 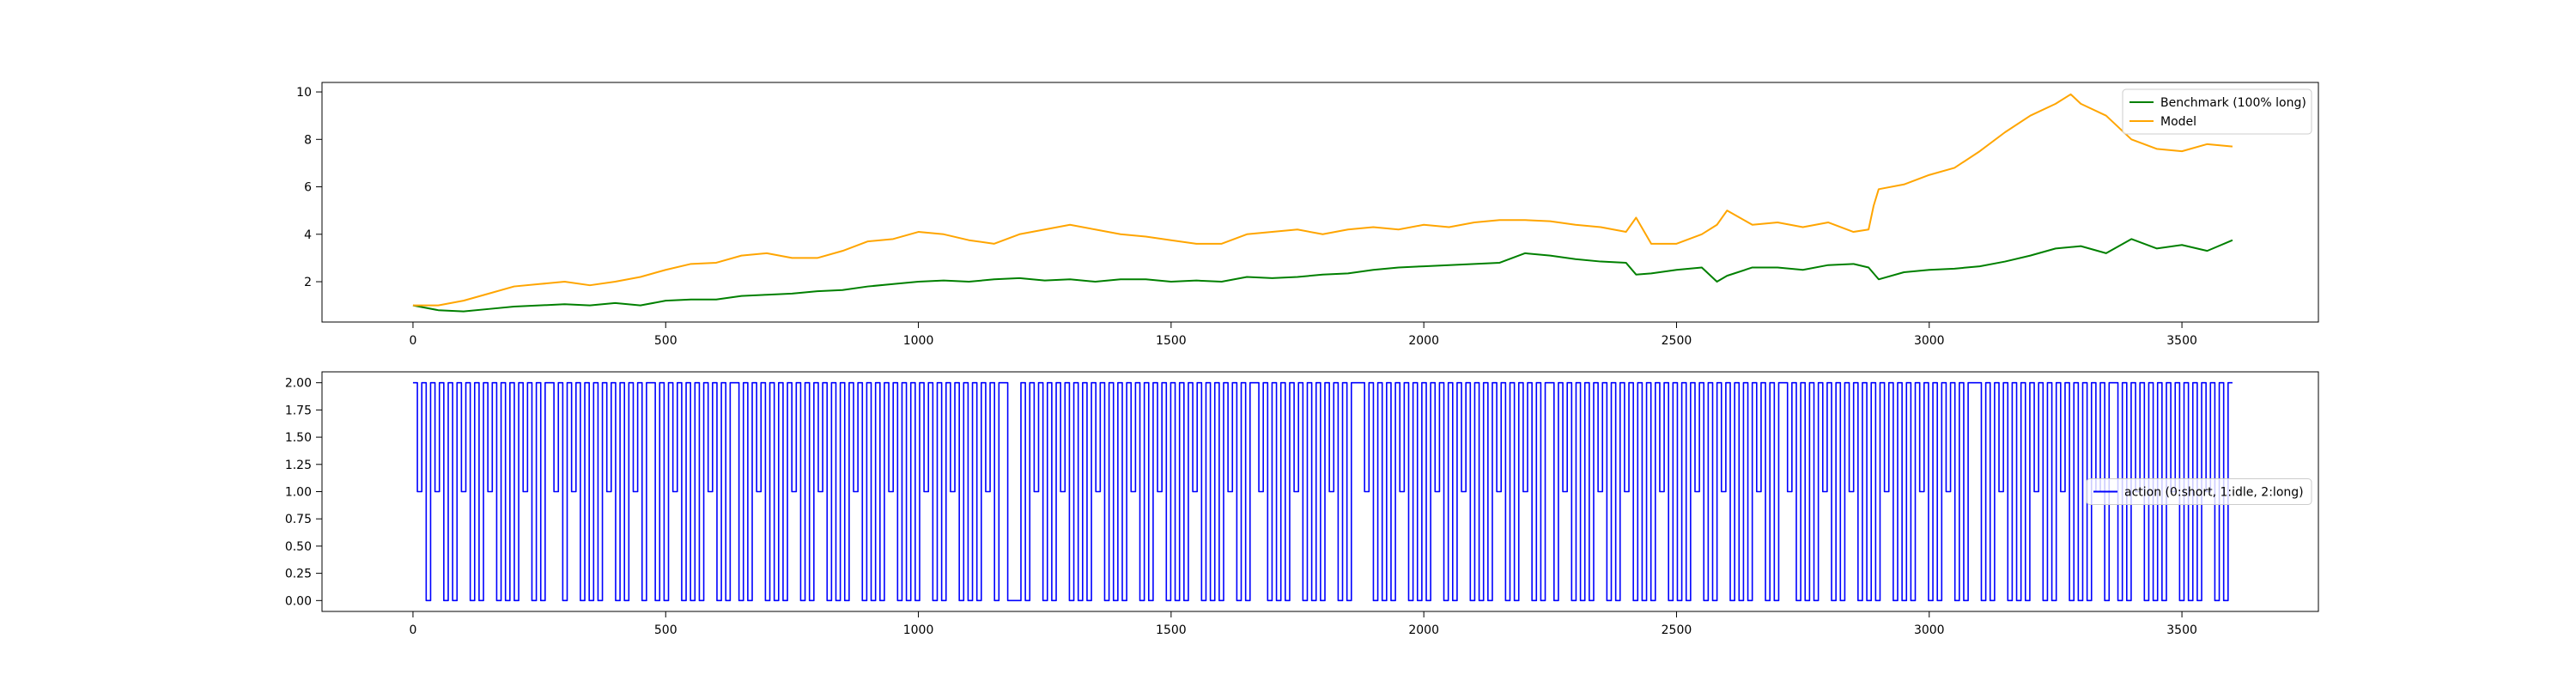 I want to click on y-tick-label: 0.25, so click(x=298, y=574).